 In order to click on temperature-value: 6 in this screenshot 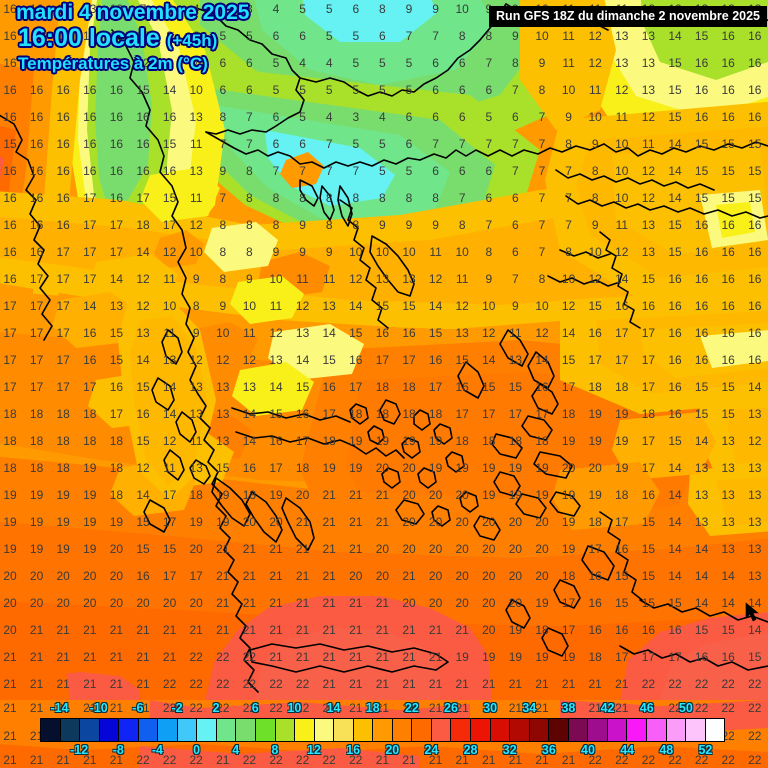, I will do `click(356, 9)`.